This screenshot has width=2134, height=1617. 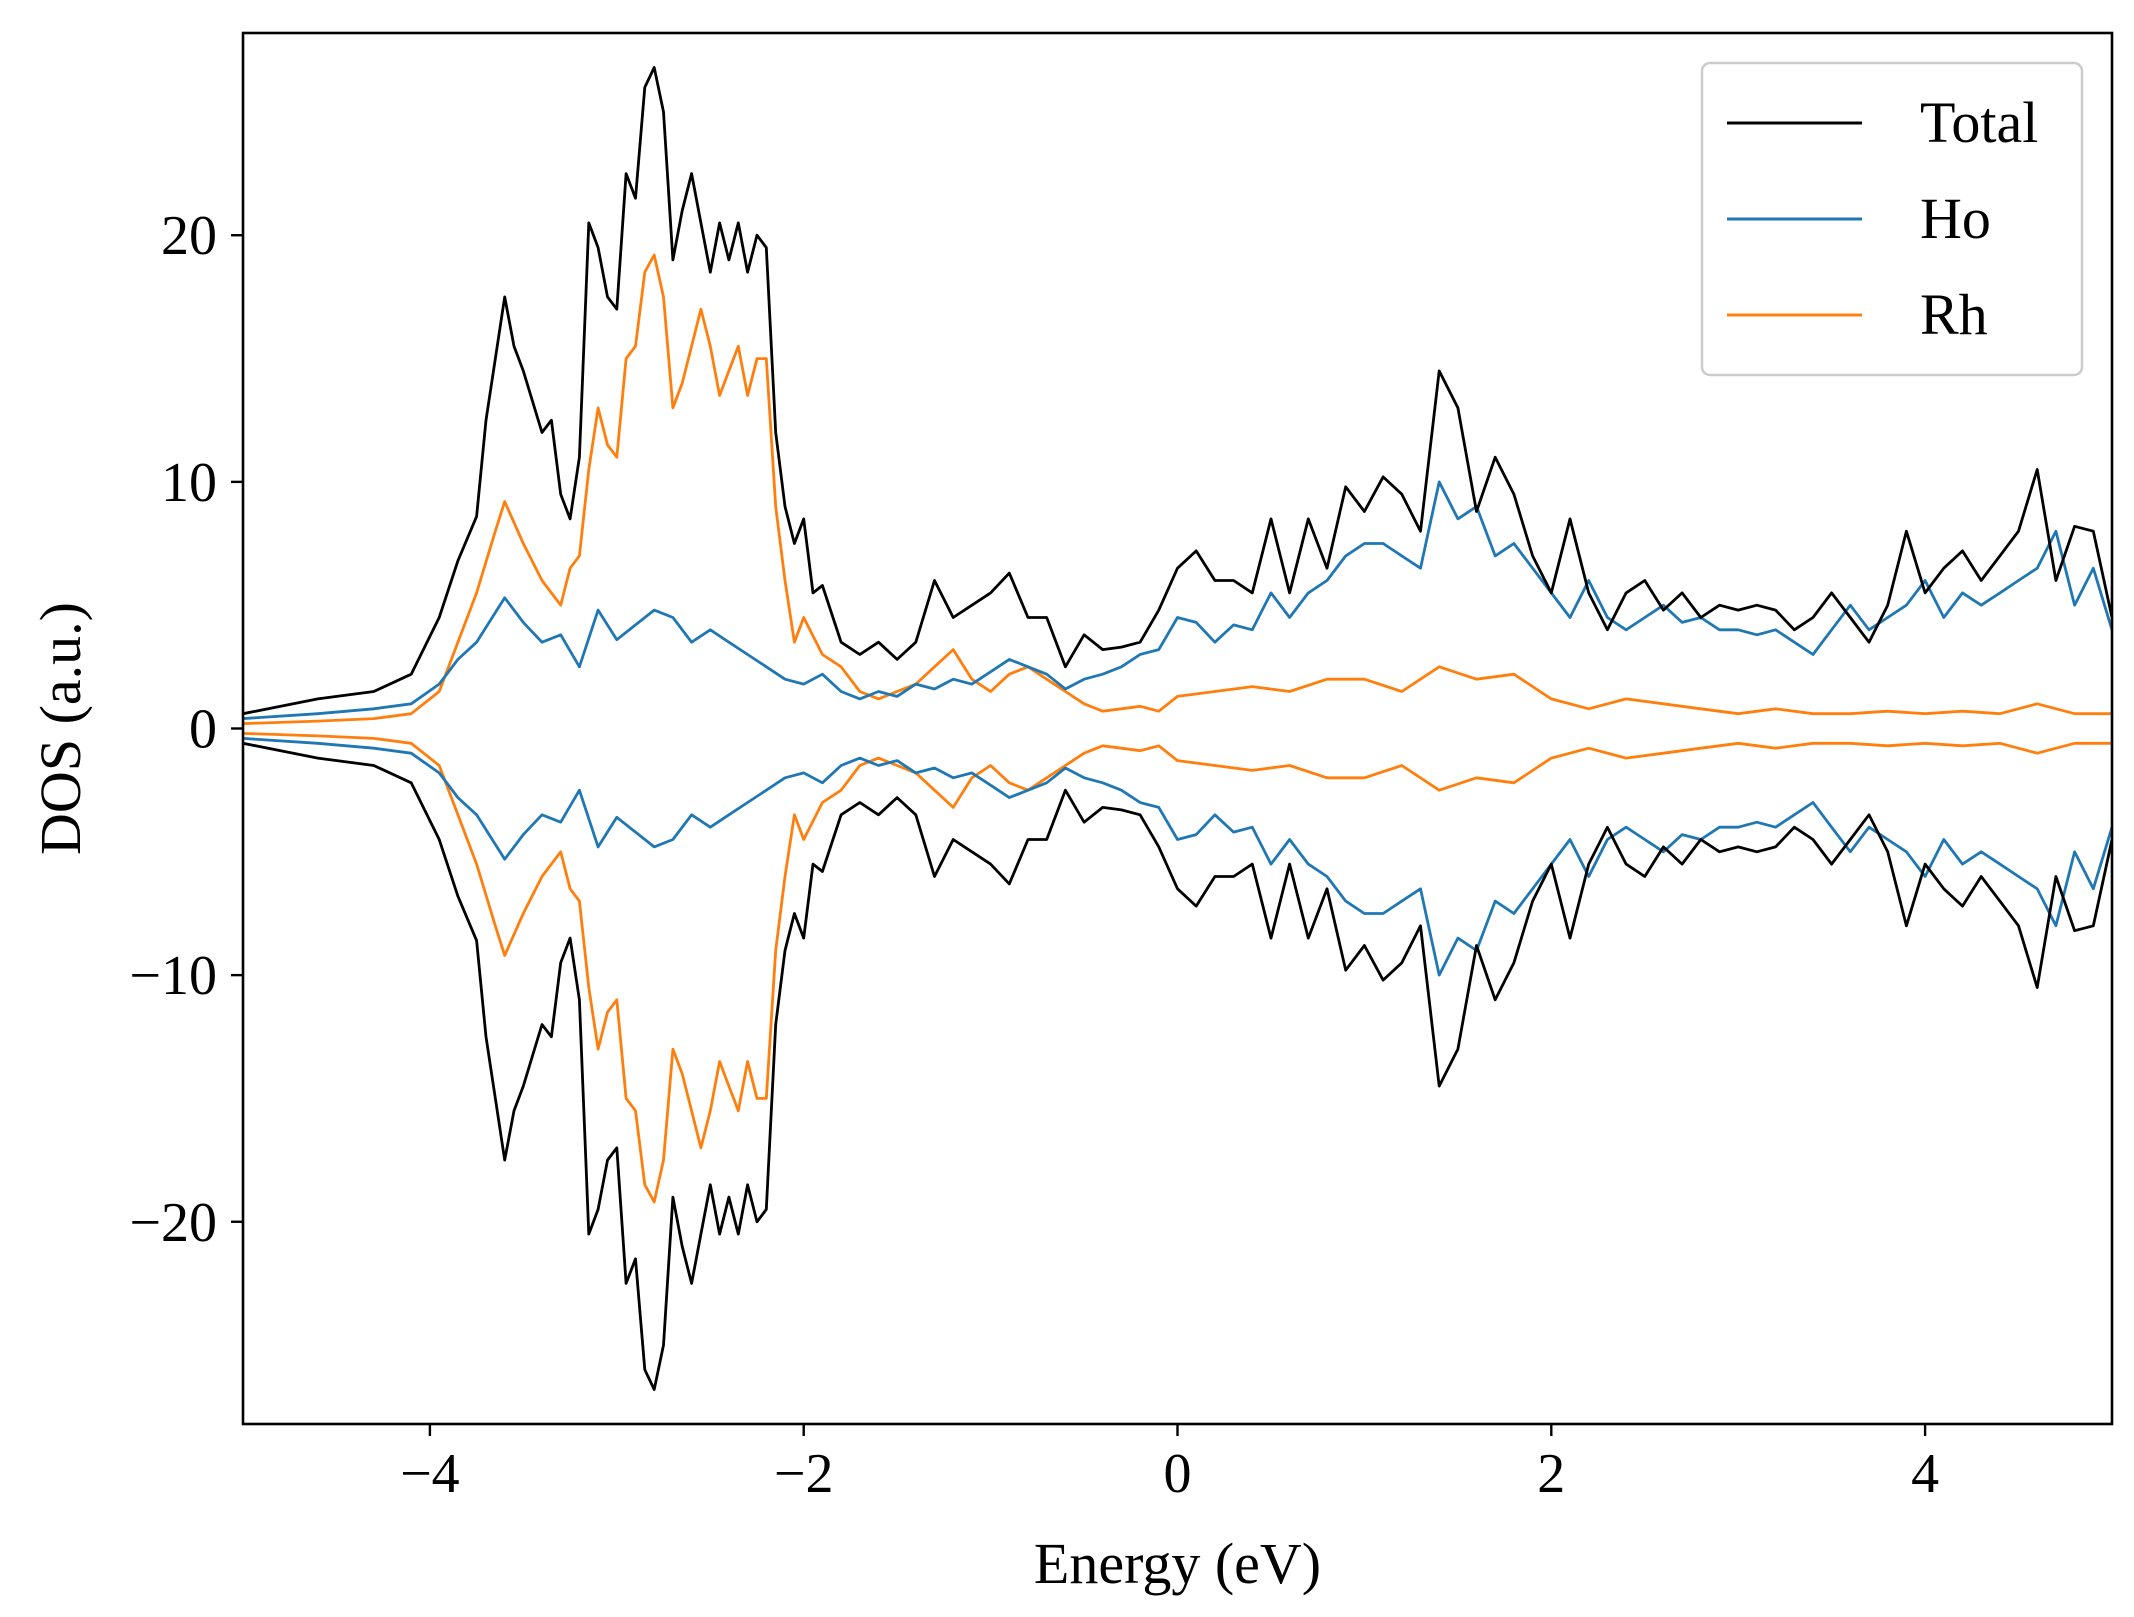 What do you see at coordinates (189, 236) in the screenshot?
I see `y-tick-label: 20` at bounding box center [189, 236].